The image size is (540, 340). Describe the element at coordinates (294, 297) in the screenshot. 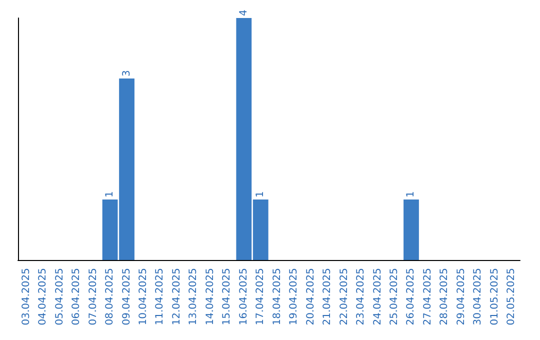

I see `x-tick-label: 19.04.2025` at that location.